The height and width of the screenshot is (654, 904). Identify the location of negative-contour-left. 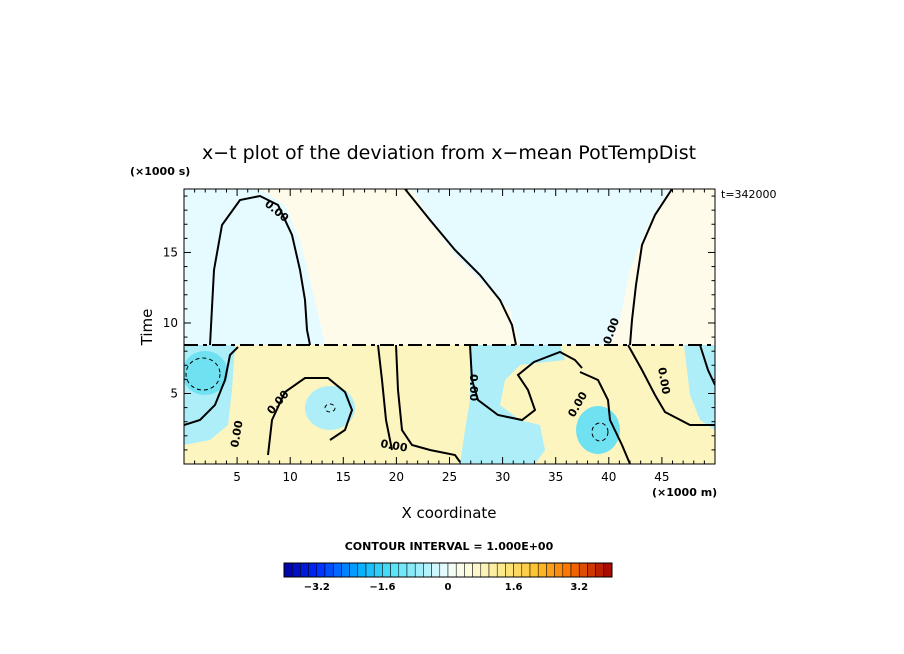
(203, 374).